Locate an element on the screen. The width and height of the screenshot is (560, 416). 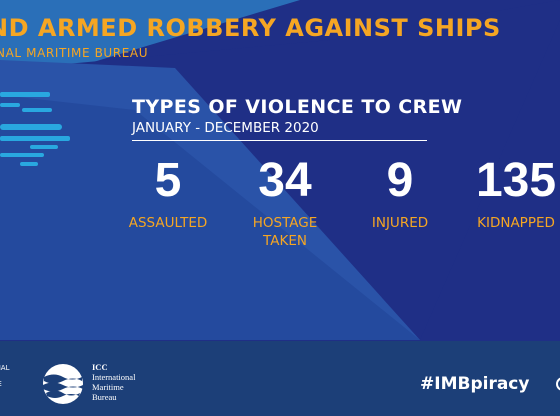
page-subtitle: ONAL MARITIME BUREAU is located at coordinates (74, 53).